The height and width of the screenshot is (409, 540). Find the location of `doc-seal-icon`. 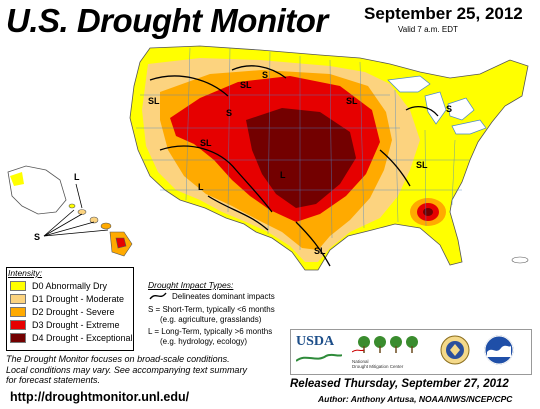

doc-seal-icon is located at coordinates (455, 350).